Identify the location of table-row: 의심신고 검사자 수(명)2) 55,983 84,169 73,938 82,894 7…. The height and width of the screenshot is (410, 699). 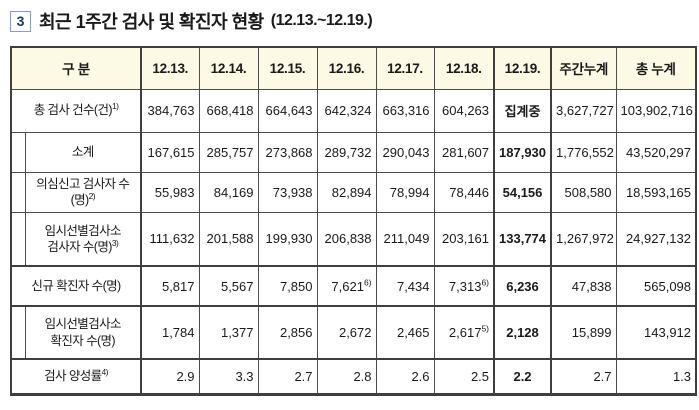
(353, 192).